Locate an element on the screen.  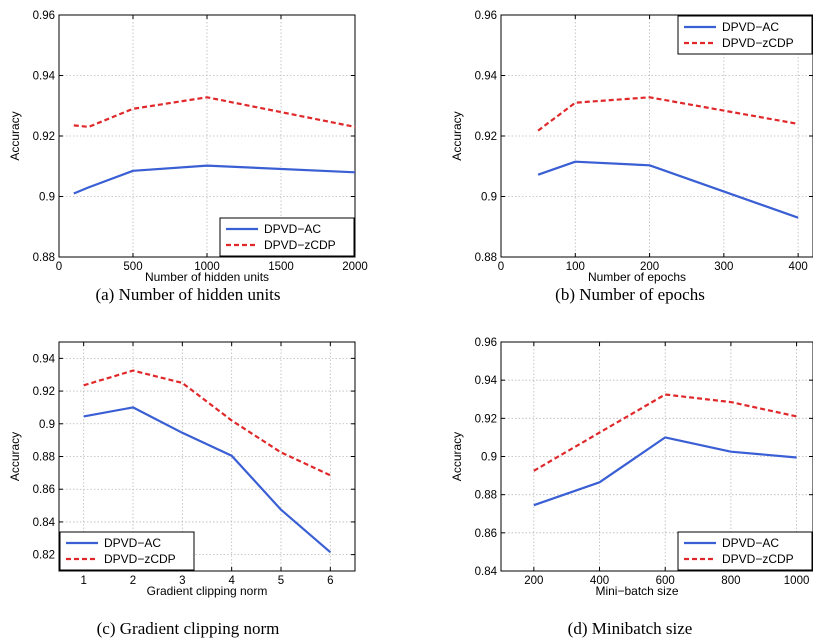
x-tick-label: 5 is located at coordinates (281, 581).